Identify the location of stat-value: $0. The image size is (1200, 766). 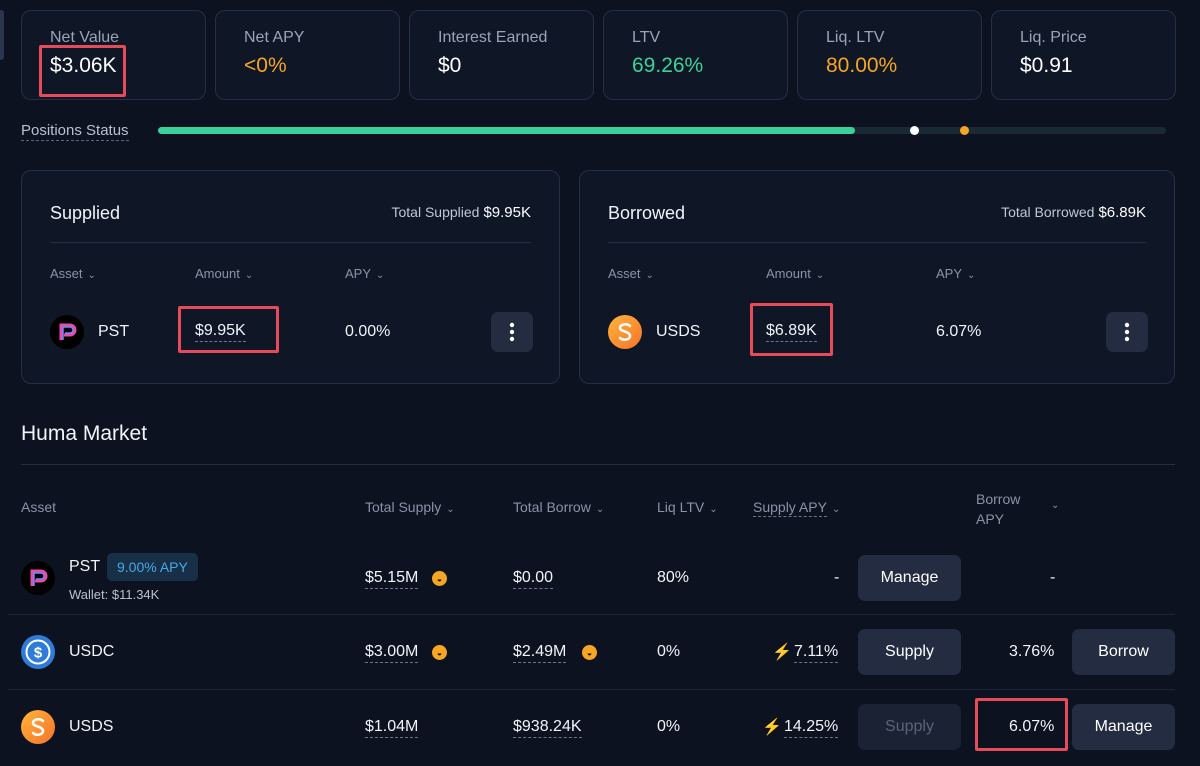
(450, 65).